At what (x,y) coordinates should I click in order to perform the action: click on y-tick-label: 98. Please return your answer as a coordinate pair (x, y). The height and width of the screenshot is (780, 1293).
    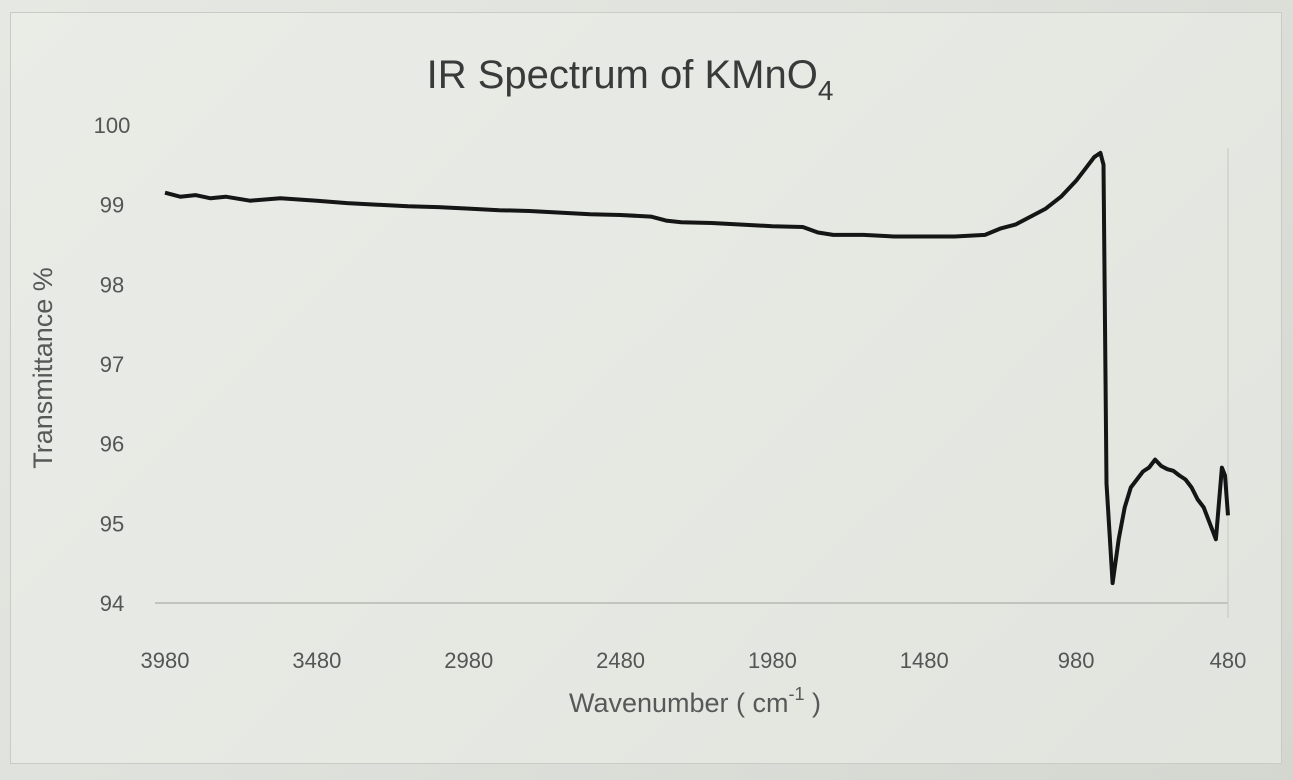
    Looking at the image, I should click on (112, 284).